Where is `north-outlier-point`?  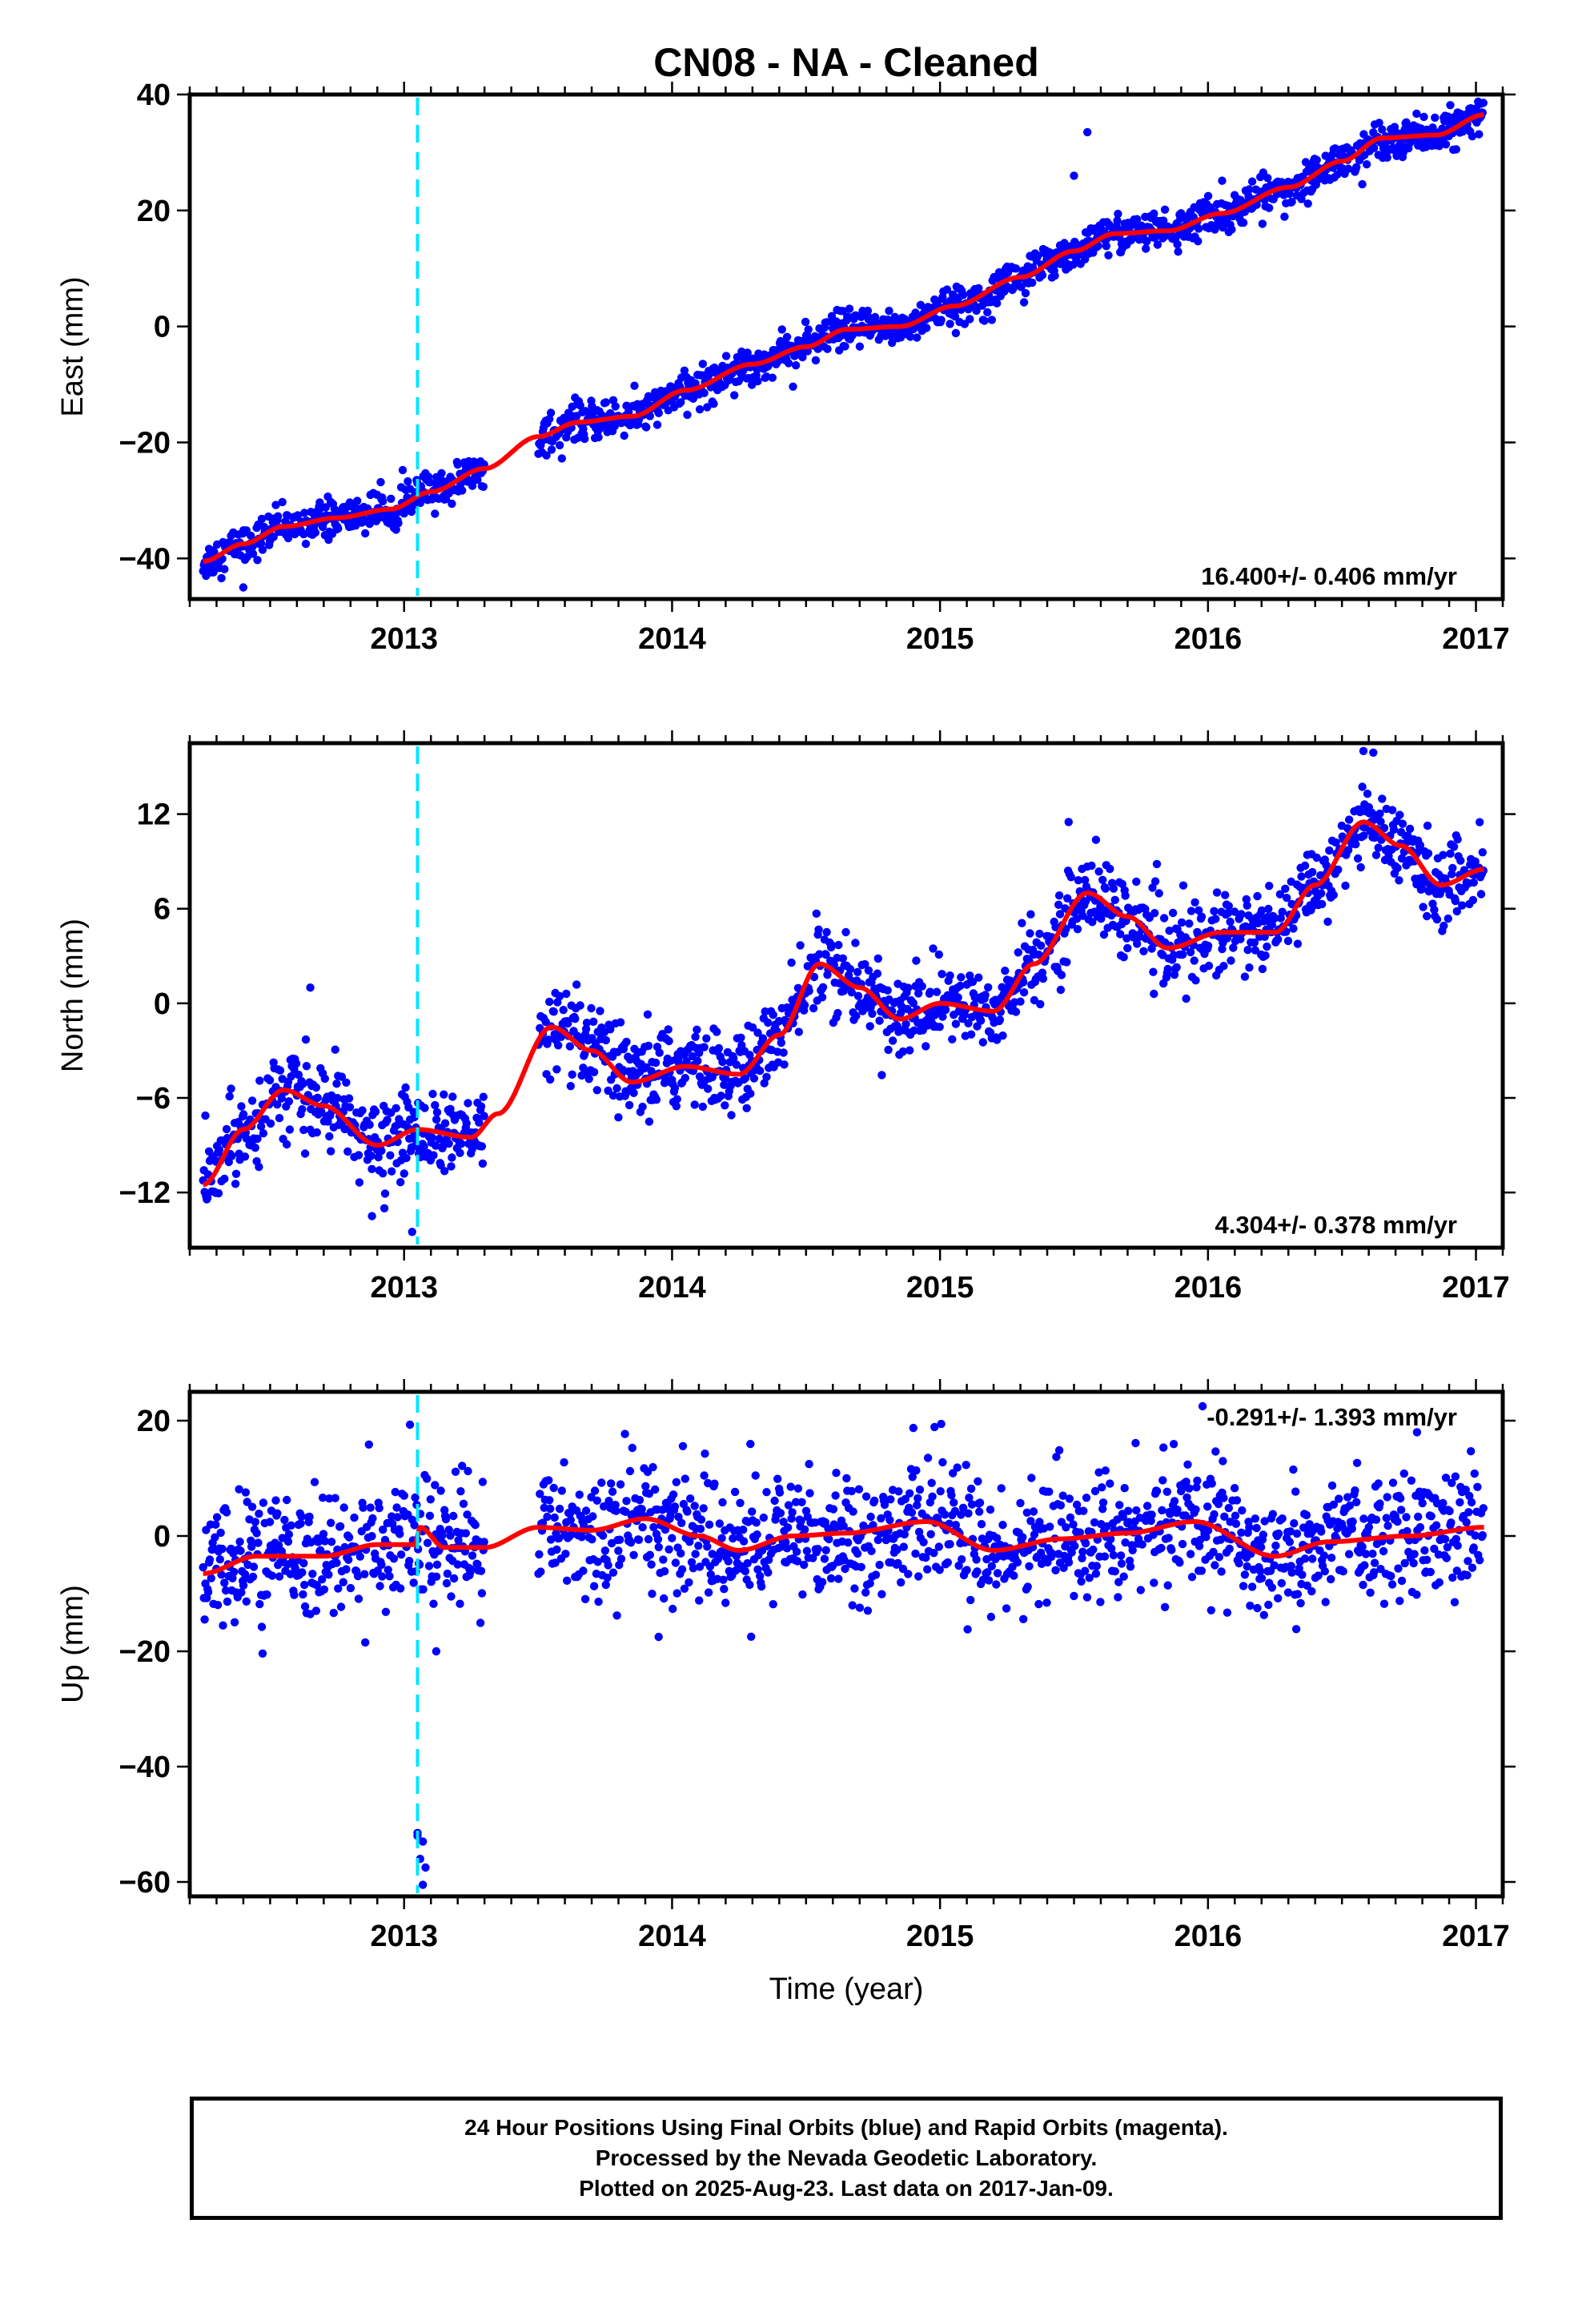 north-outlier-point is located at coordinates (1363, 750).